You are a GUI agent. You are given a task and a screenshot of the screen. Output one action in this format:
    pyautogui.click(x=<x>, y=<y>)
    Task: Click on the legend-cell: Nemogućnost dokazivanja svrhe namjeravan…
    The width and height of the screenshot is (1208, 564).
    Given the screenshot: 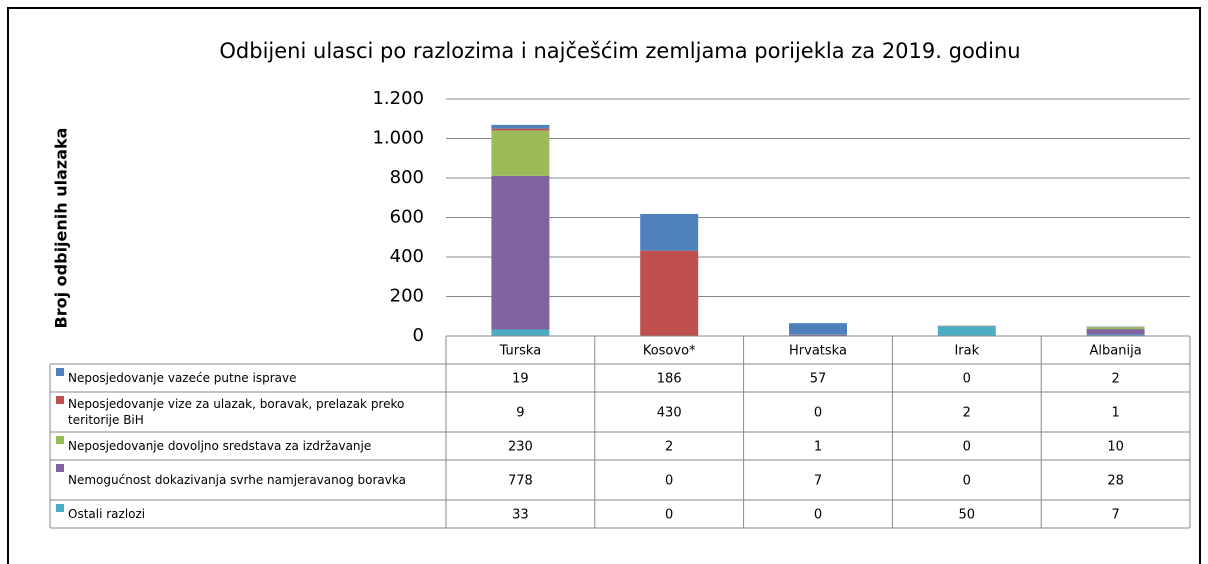 What is the action you would take?
    pyautogui.click(x=248, y=480)
    